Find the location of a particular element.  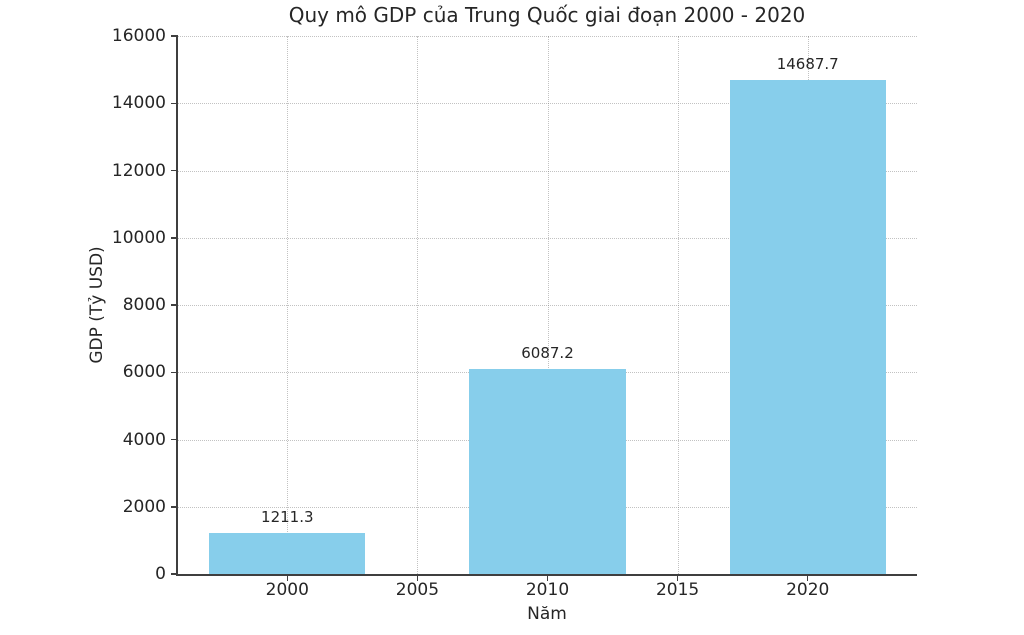

bar-2020 is located at coordinates (807, 327).